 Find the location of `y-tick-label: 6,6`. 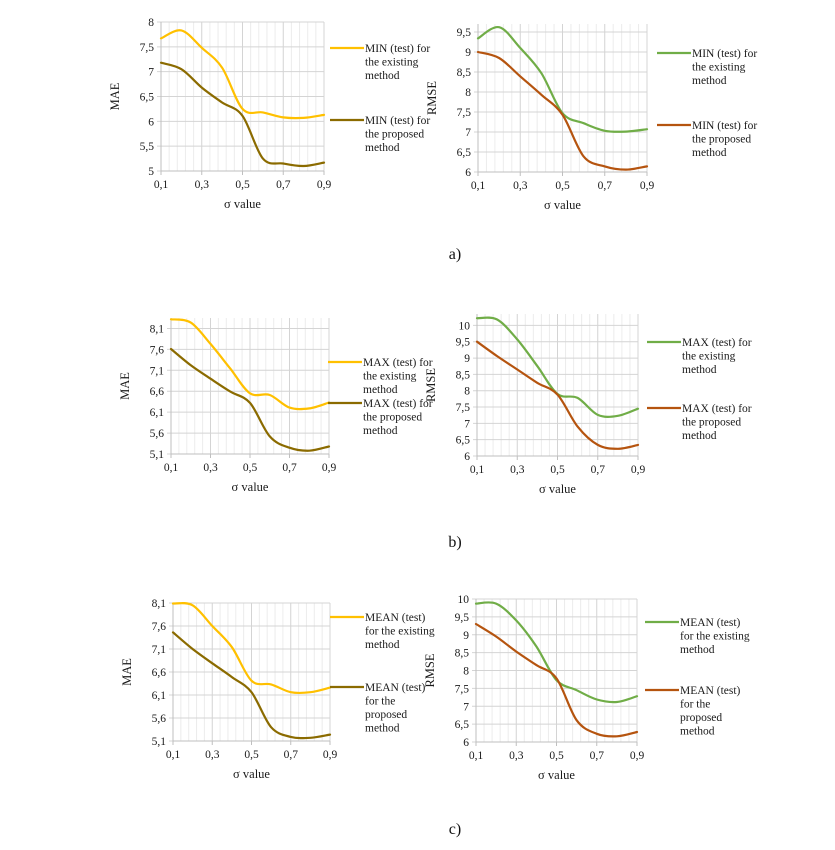

y-tick-label: 6,6 is located at coordinates (159, 673).